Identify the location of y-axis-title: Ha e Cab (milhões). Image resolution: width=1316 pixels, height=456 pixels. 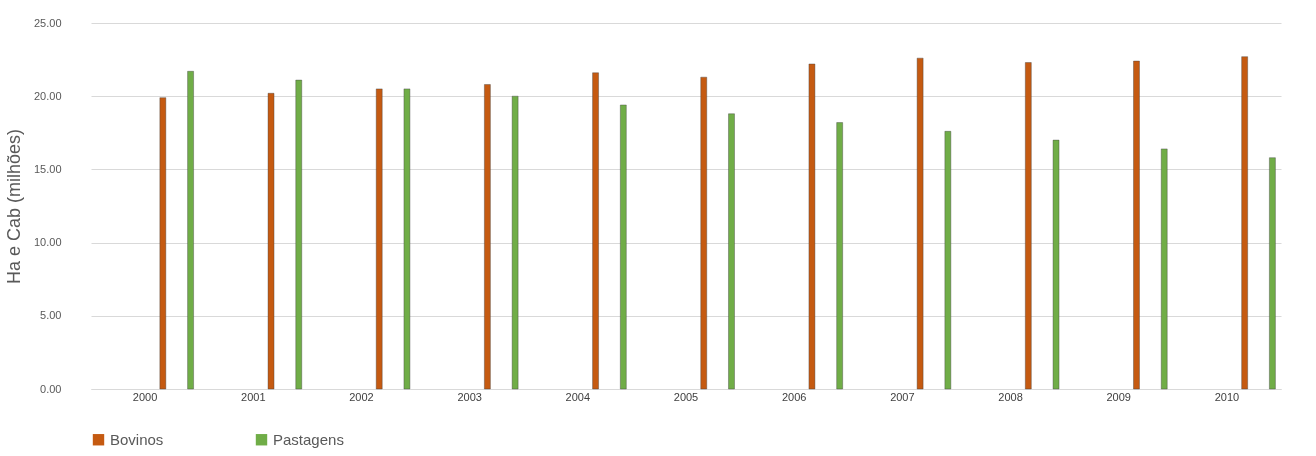
(13, 206).